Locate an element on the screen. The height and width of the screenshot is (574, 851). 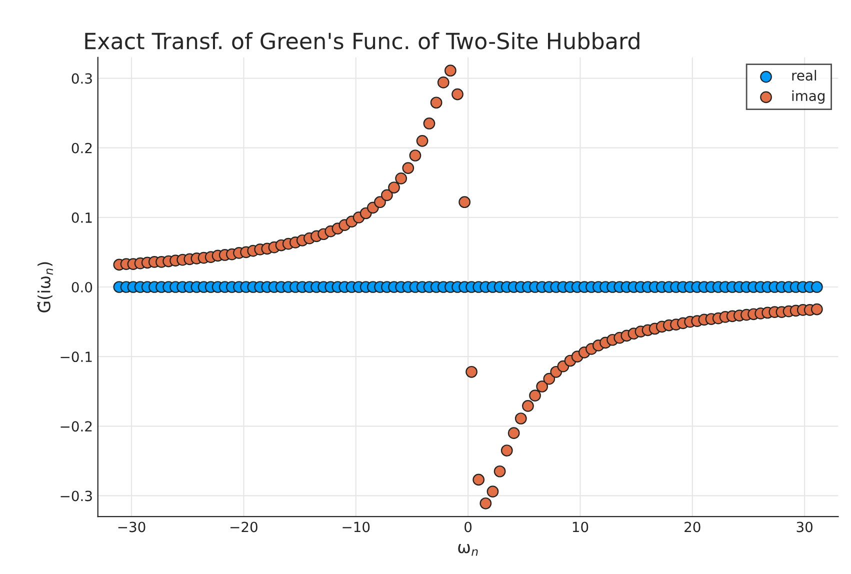
y-tick-label: −0.2 is located at coordinates (76, 426).